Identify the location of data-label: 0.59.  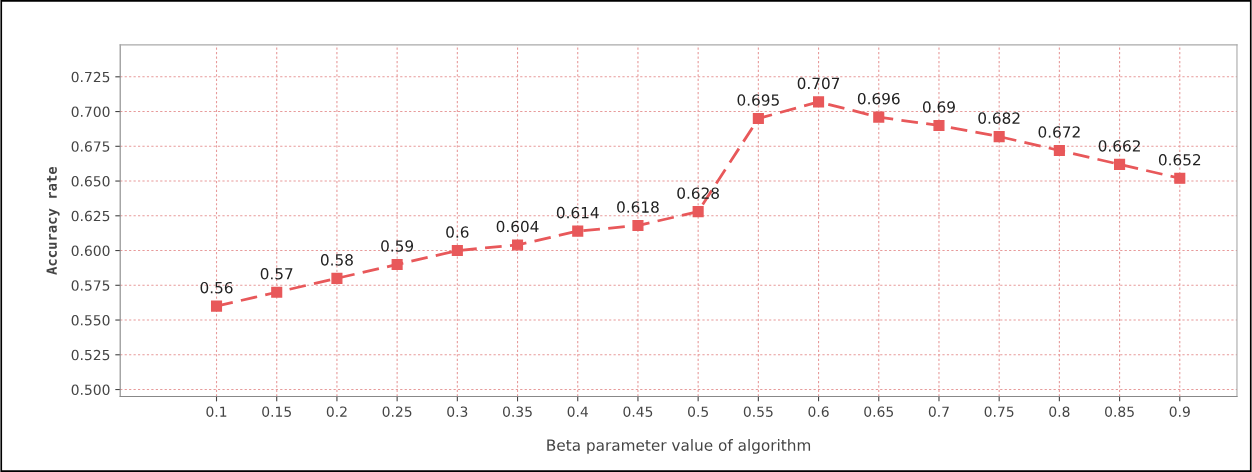
(397, 246).